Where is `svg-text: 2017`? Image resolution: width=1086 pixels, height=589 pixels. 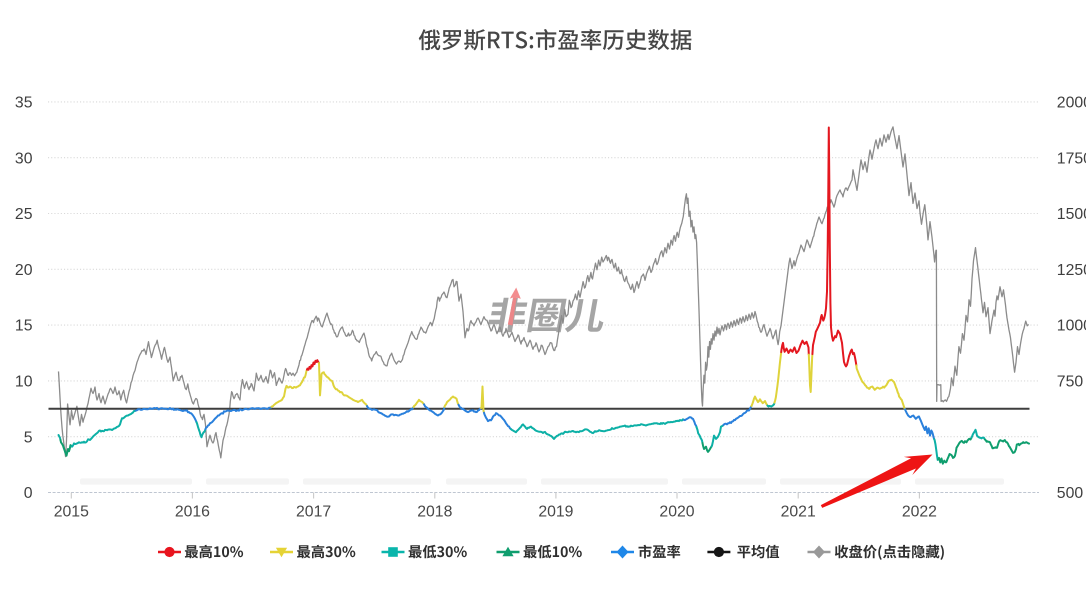
svg-text: 2017 is located at coordinates (313, 512).